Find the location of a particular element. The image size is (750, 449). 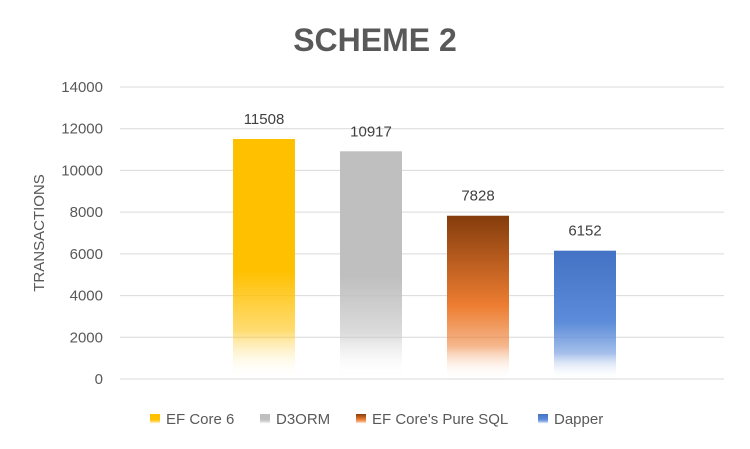

y-tick-label: 0 is located at coordinates (99, 379).